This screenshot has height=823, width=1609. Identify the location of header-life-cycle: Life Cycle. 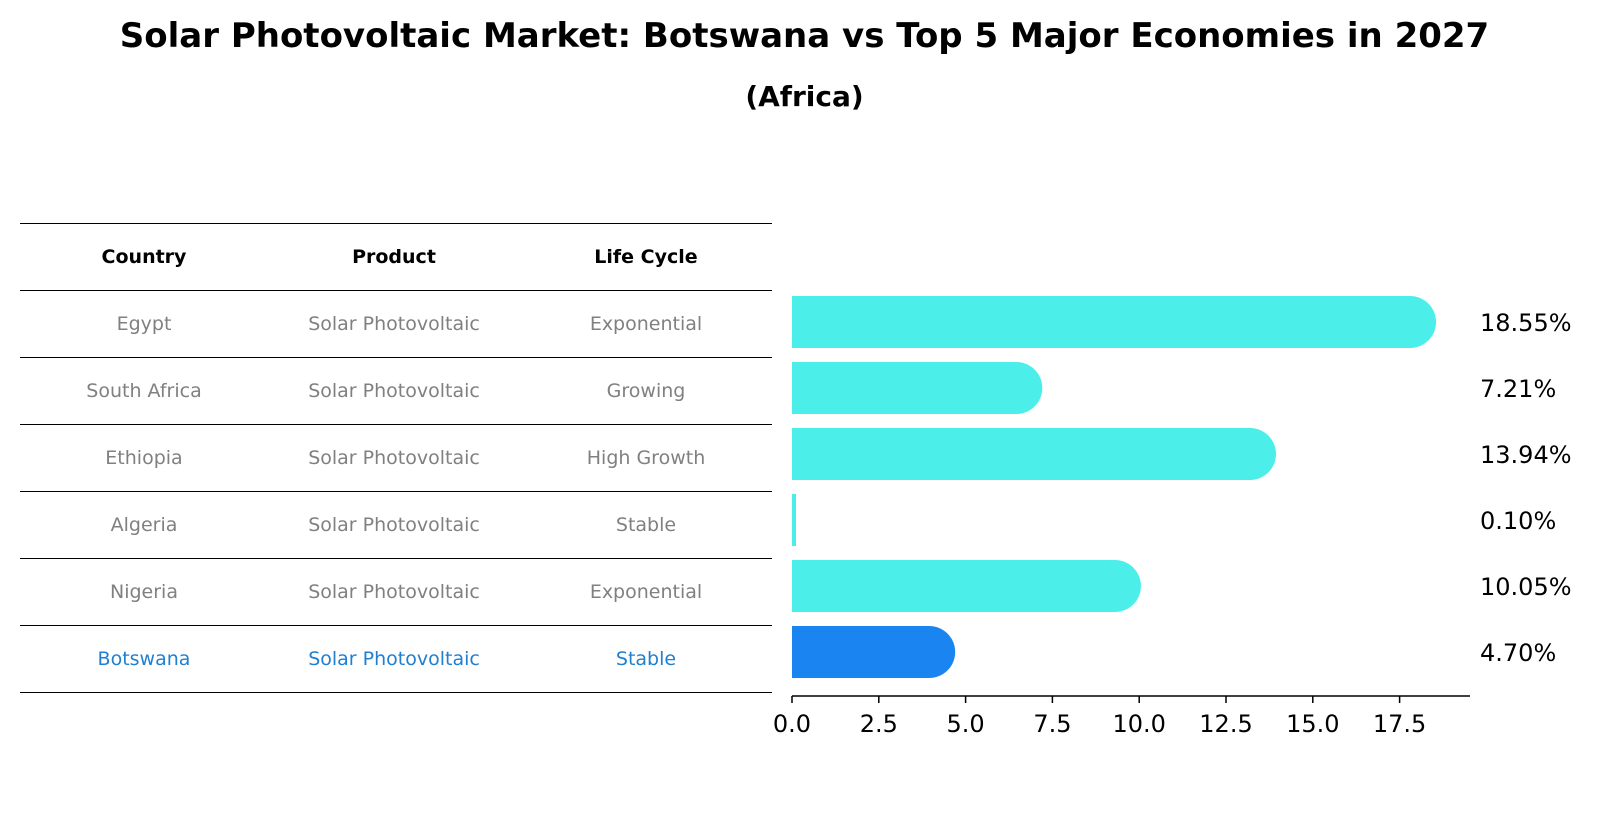
(646, 257).